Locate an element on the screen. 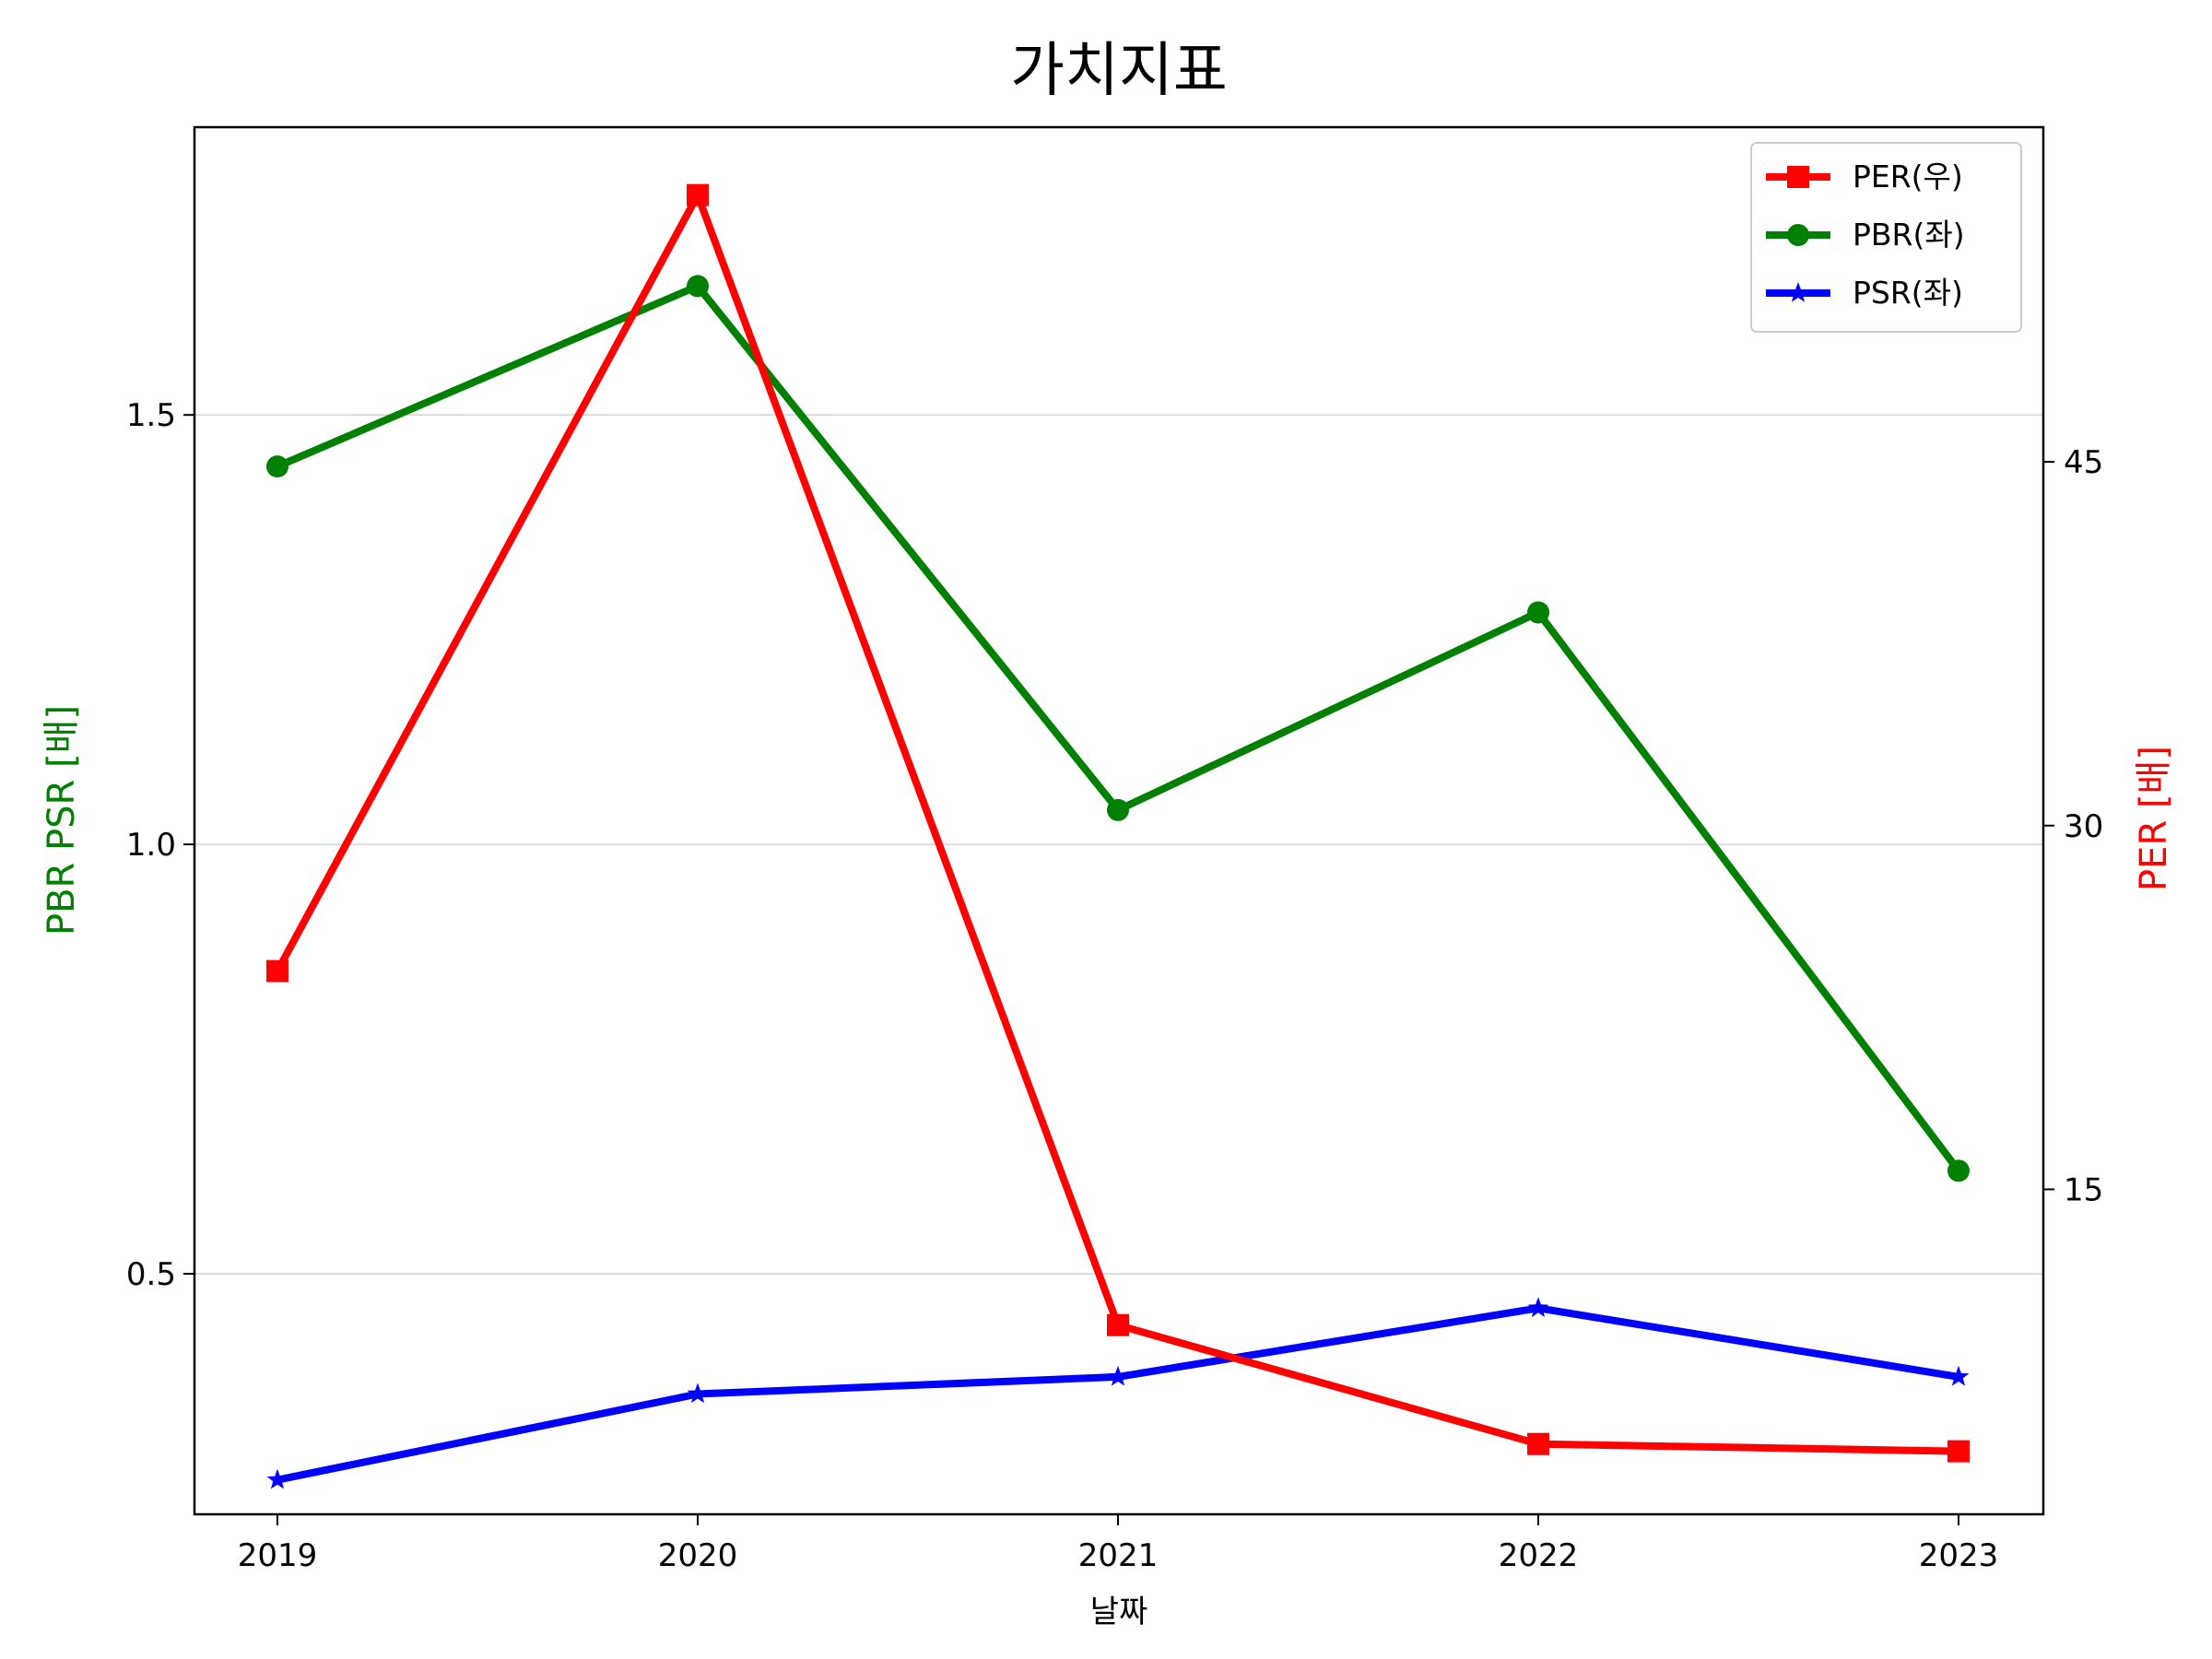 This screenshot has width=2212, height=1659. right-tick-label: 45 is located at coordinates (2083, 462).